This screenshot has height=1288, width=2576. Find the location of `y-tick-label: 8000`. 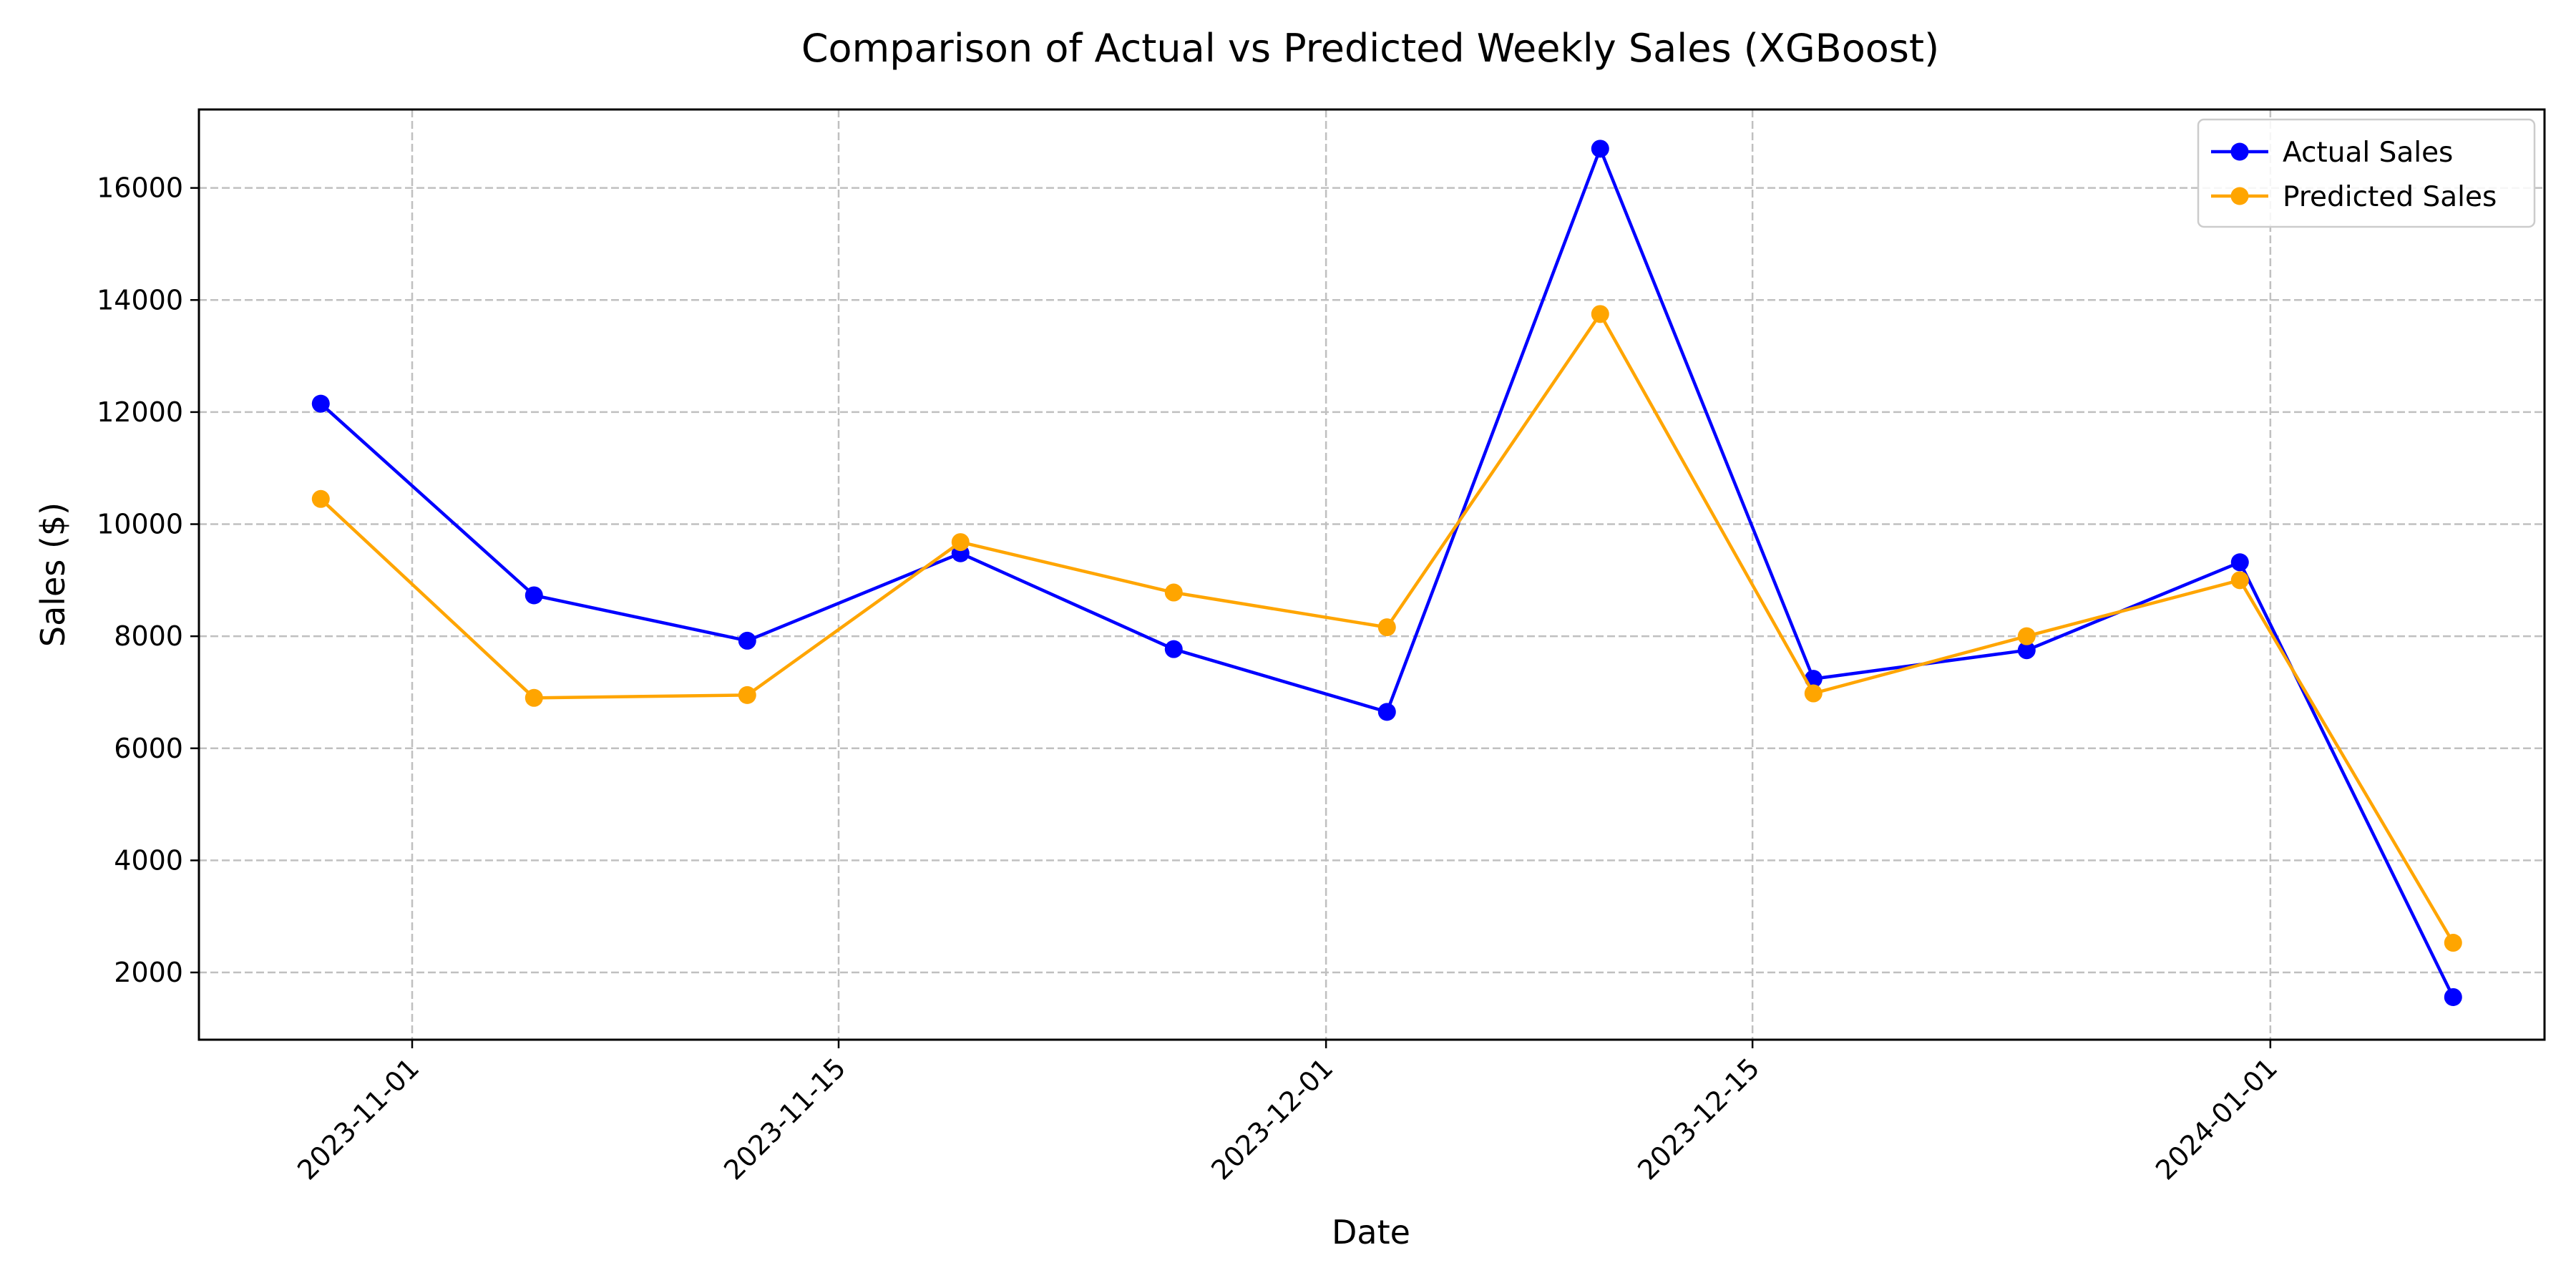

y-tick-label: 8000 is located at coordinates (148, 636).